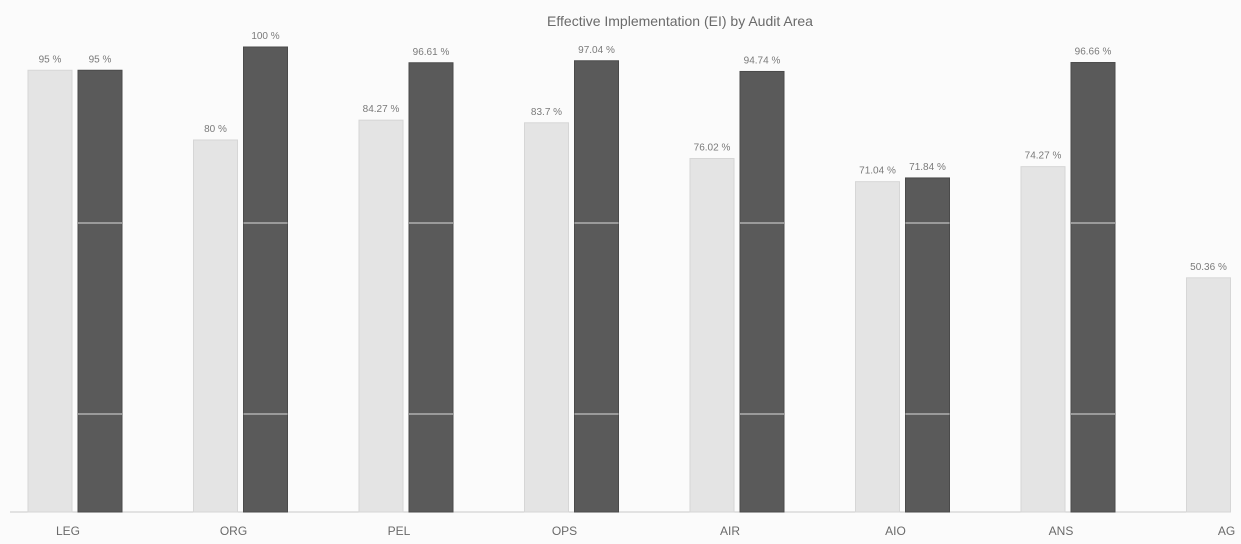  Describe the element at coordinates (927, 167) in the screenshot. I see `data-label-aio-series-2: 71.84 %` at that location.